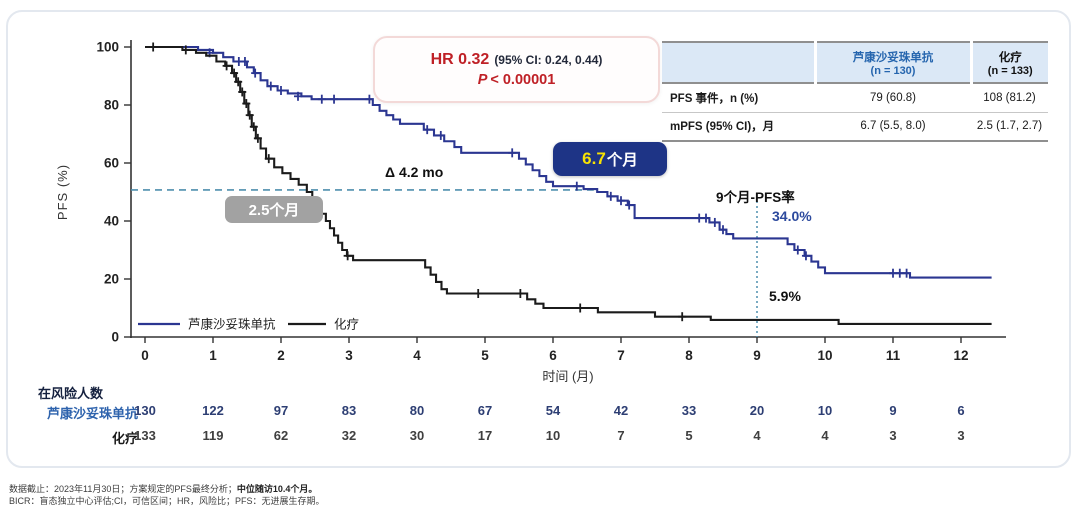  I want to click on p-value-line: P < 0.00001, so click(517, 80).